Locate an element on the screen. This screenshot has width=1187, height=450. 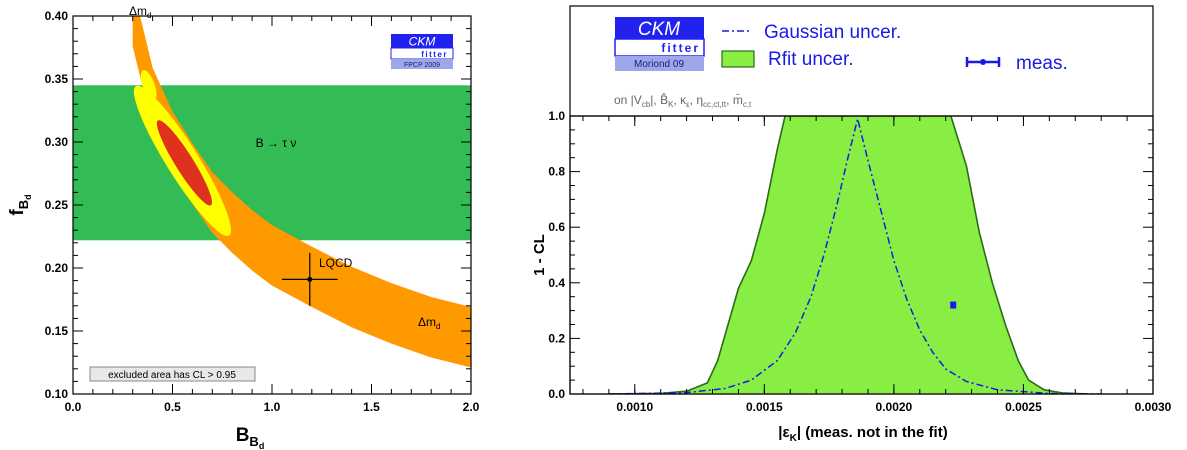
left-ckmfitter-logo: CKM fitter FPCP 2009 is located at coordinates (422, 51).